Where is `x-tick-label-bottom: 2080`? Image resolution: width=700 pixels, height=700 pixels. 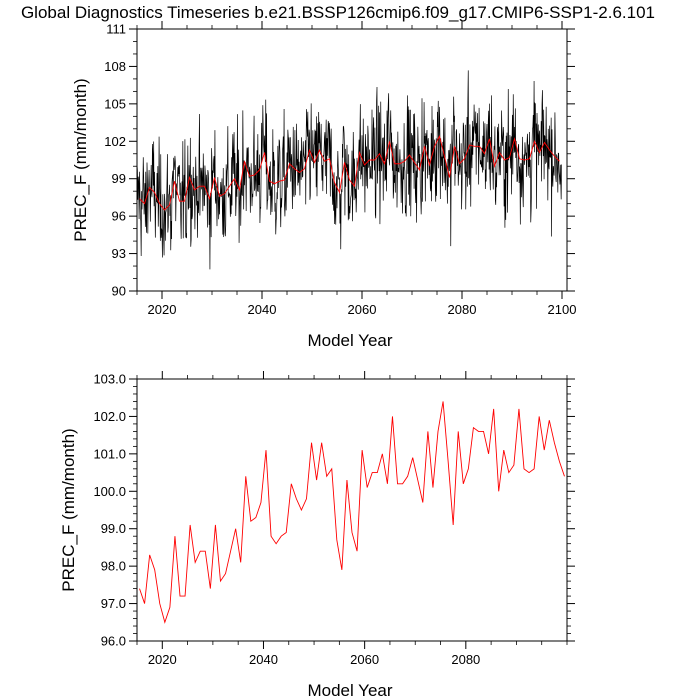
x-tick-label-bottom: 2080 is located at coordinates (465, 659).